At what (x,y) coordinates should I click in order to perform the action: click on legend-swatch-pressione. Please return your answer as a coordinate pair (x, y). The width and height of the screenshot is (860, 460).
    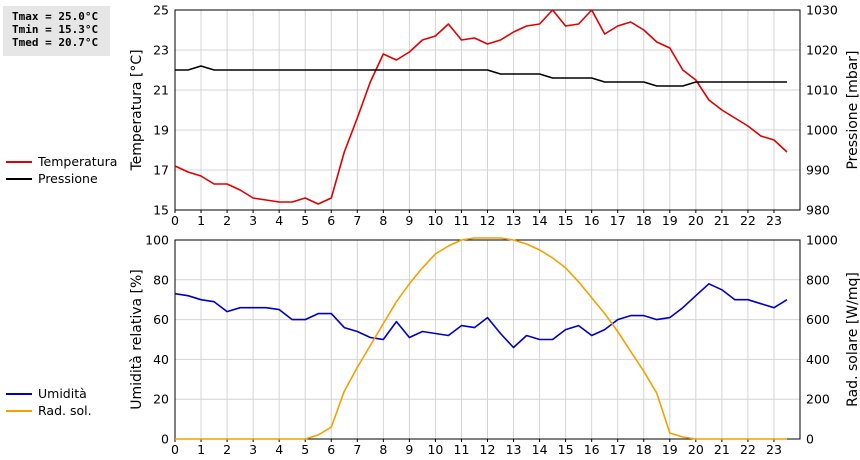
    Looking at the image, I should click on (19, 178).